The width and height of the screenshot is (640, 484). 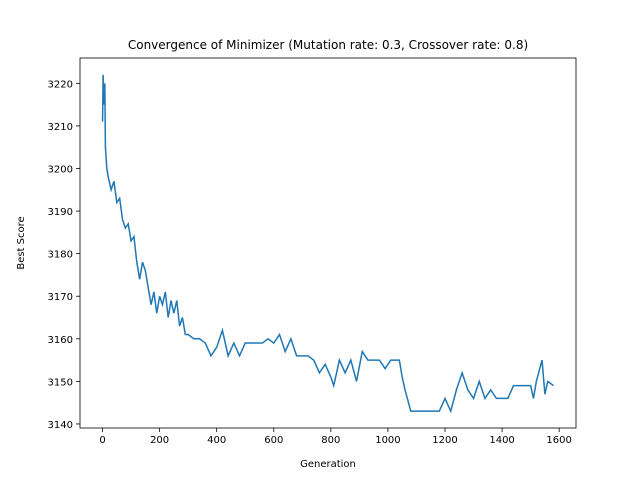 What do you see at coordinates (60, 340) in the screenshot?
I see `y-tick-label: 3160` at bounding box center [60, 340].